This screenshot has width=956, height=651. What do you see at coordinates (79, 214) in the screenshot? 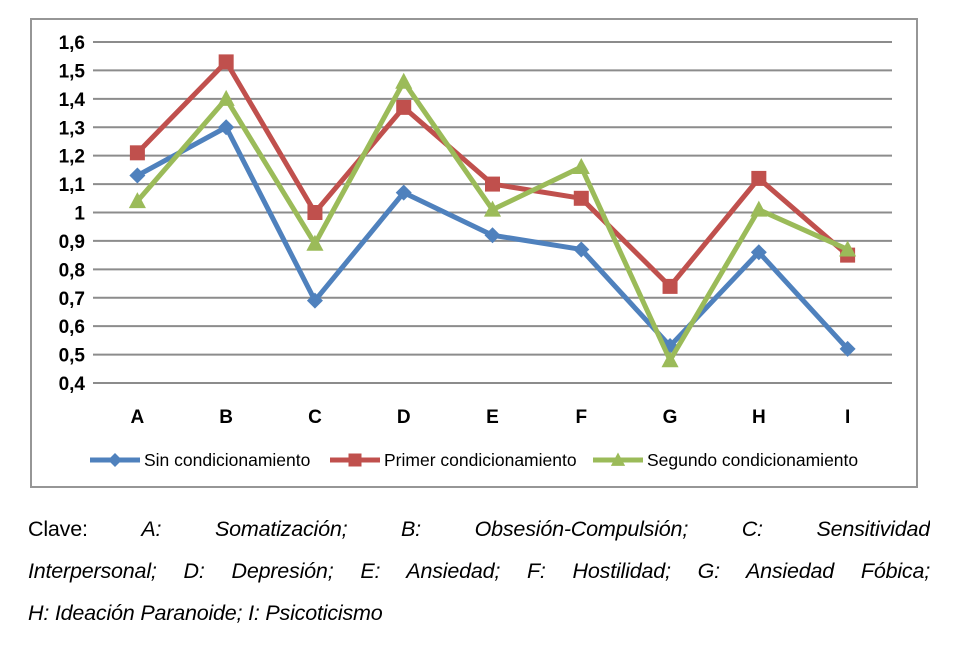
I see `y-tick-label: 1` at bounding box center [79, 214].